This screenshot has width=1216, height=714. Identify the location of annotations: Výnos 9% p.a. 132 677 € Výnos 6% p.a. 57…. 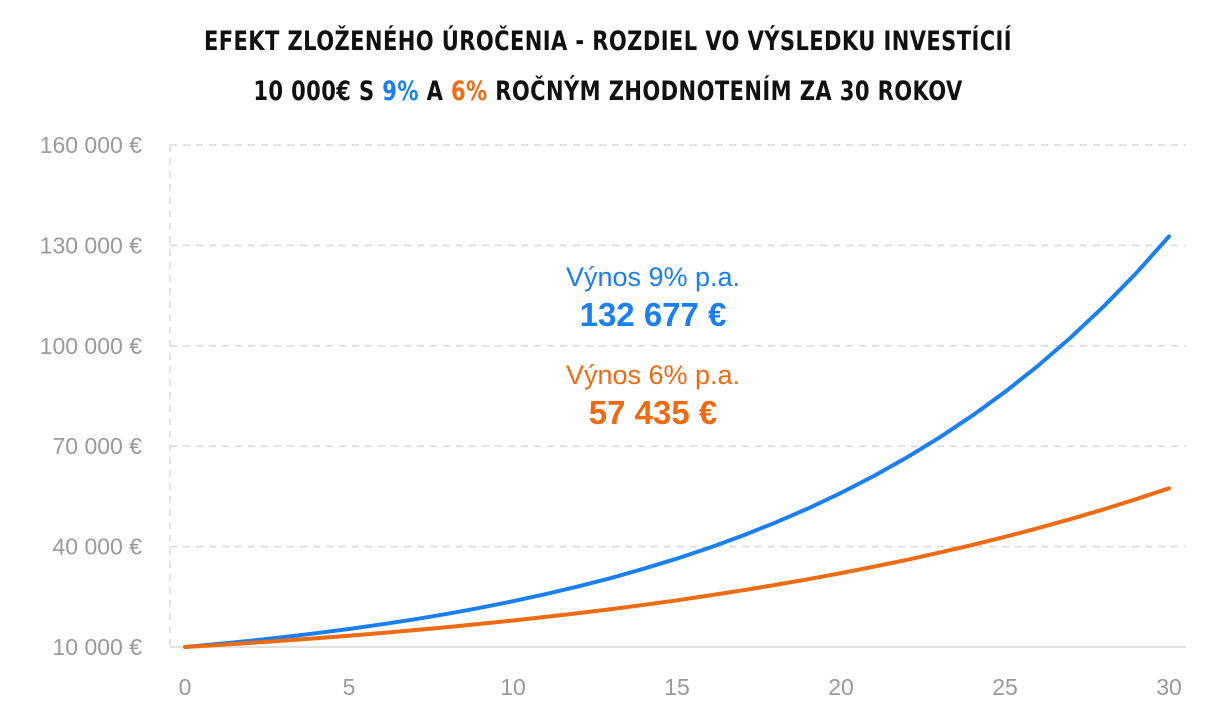
(653, 346).